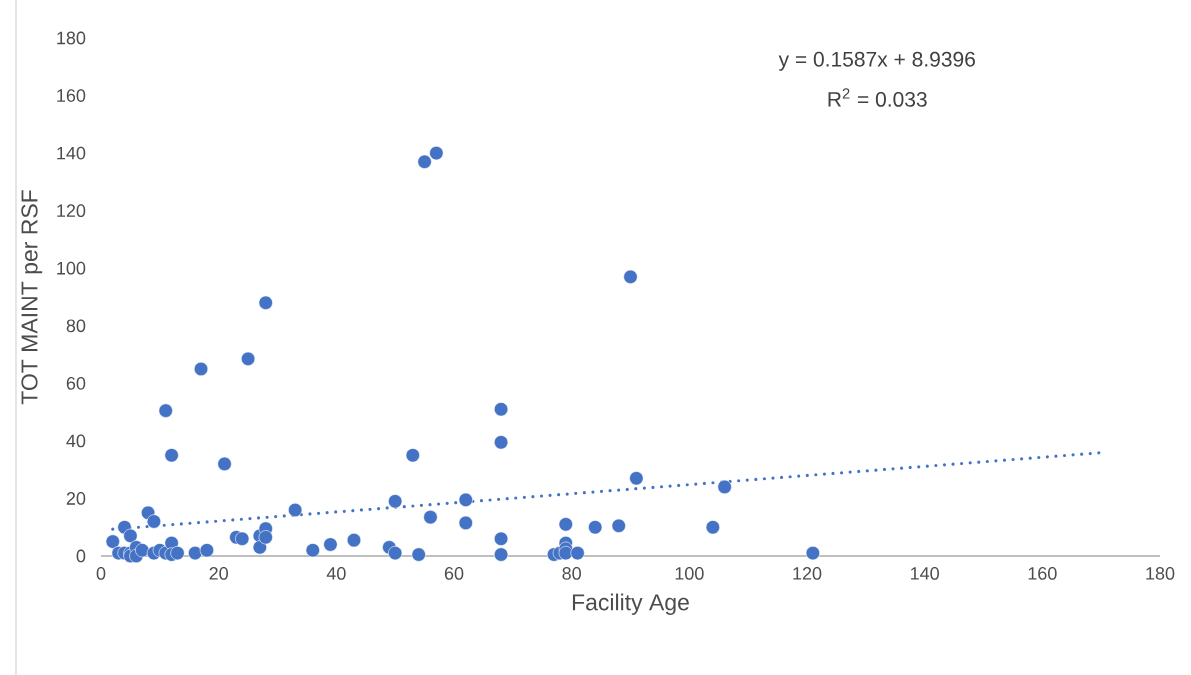  Describe the element at coordinates (689, 573) in the screenshot. I see `x-tick-label: 100` at that location.